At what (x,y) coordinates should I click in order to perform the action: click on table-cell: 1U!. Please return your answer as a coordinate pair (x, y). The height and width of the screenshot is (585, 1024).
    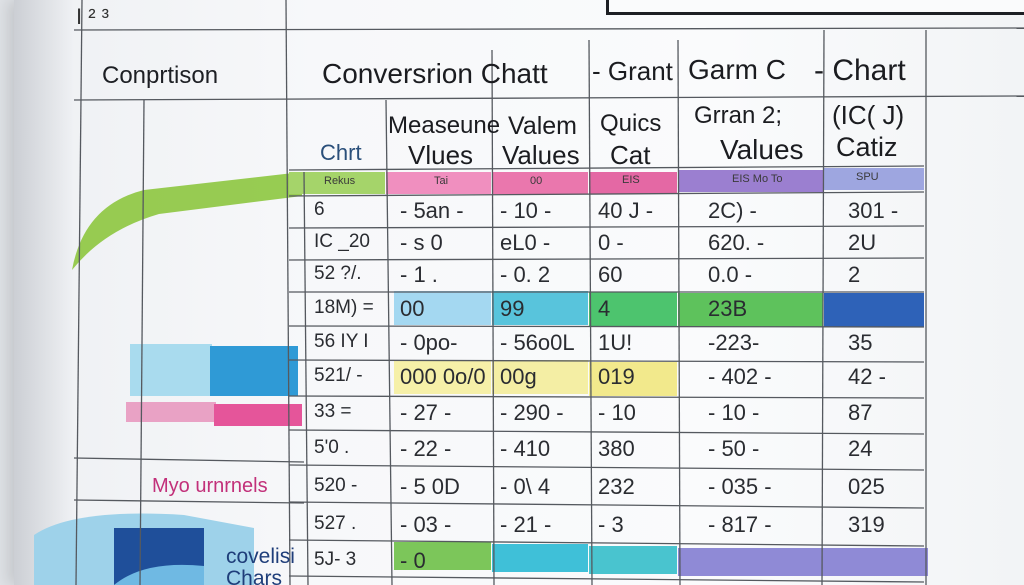
    Looking at the image, I should click on (615, 342).